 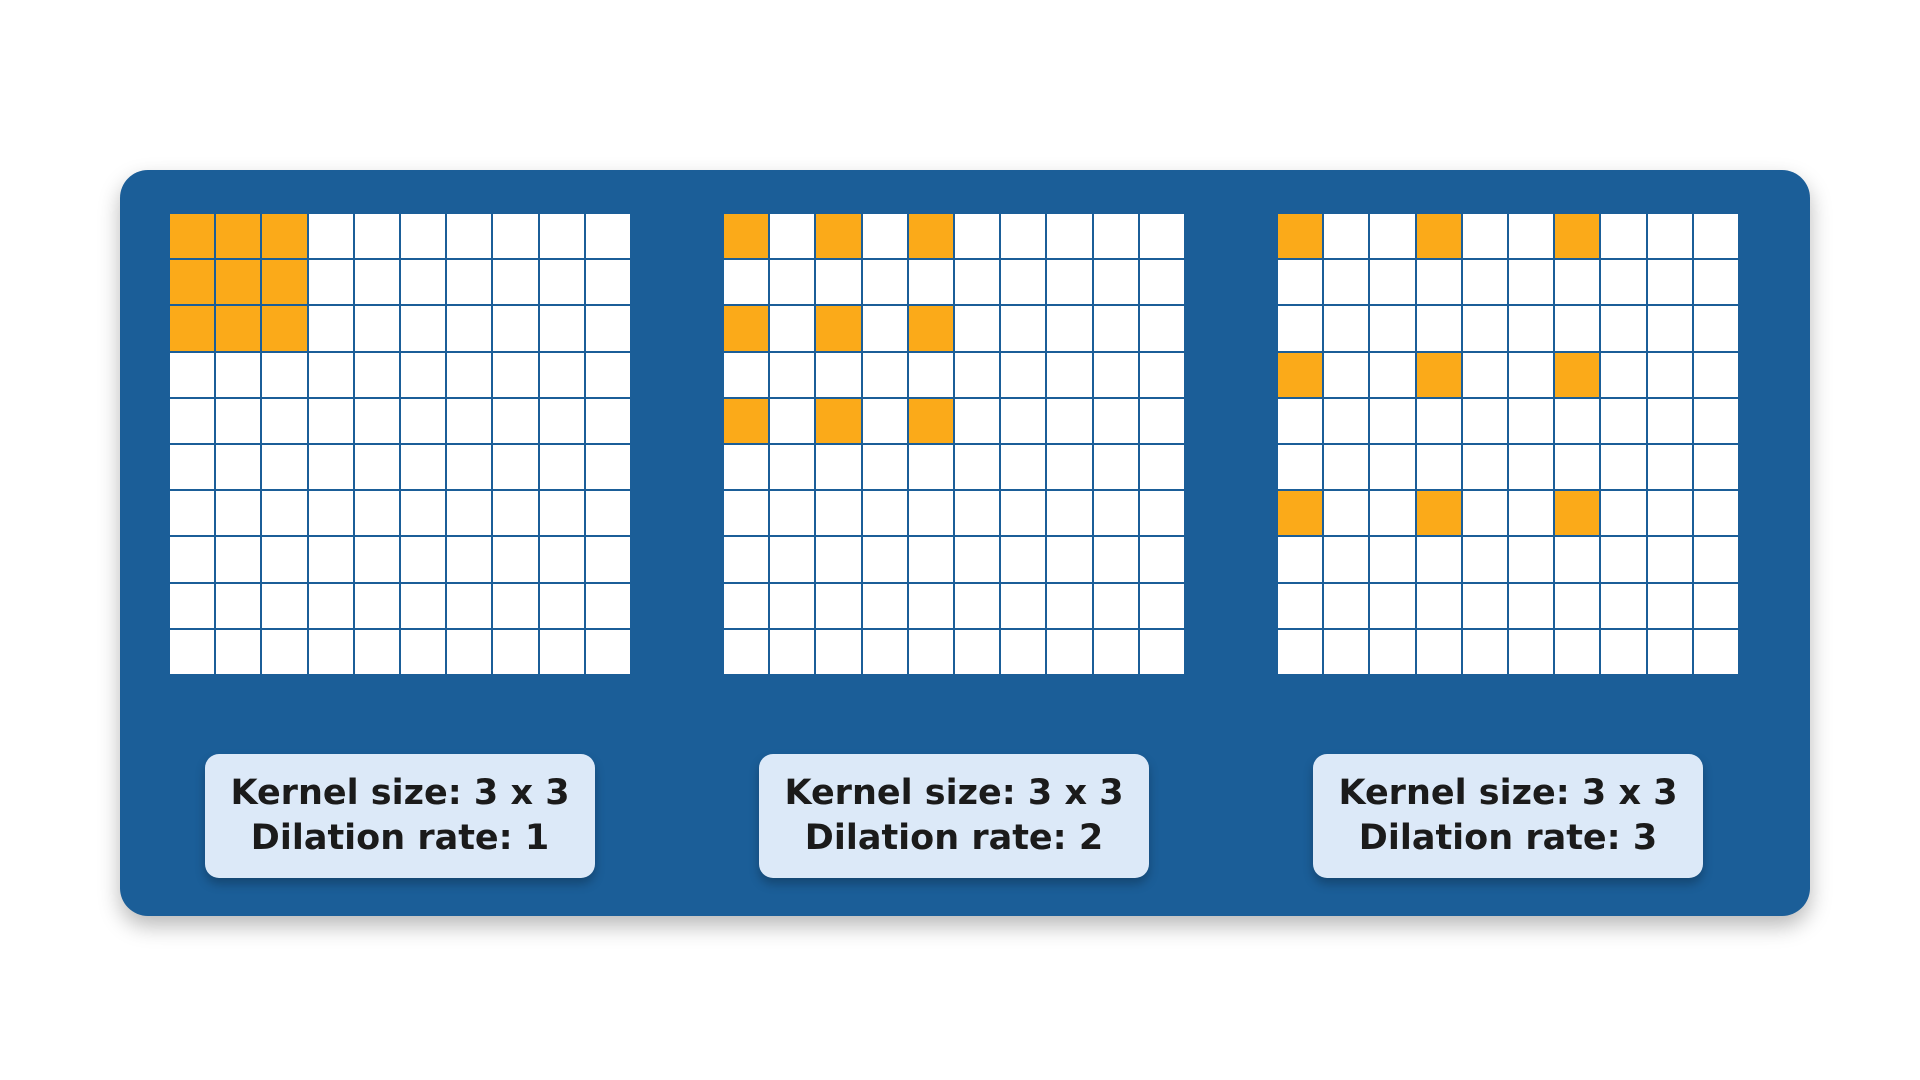 What do you see at coordinates (954, 838) in the screenshot?
I see `dilation-rate-label: Dilation rate: 2` at bounding box center [954, 838].